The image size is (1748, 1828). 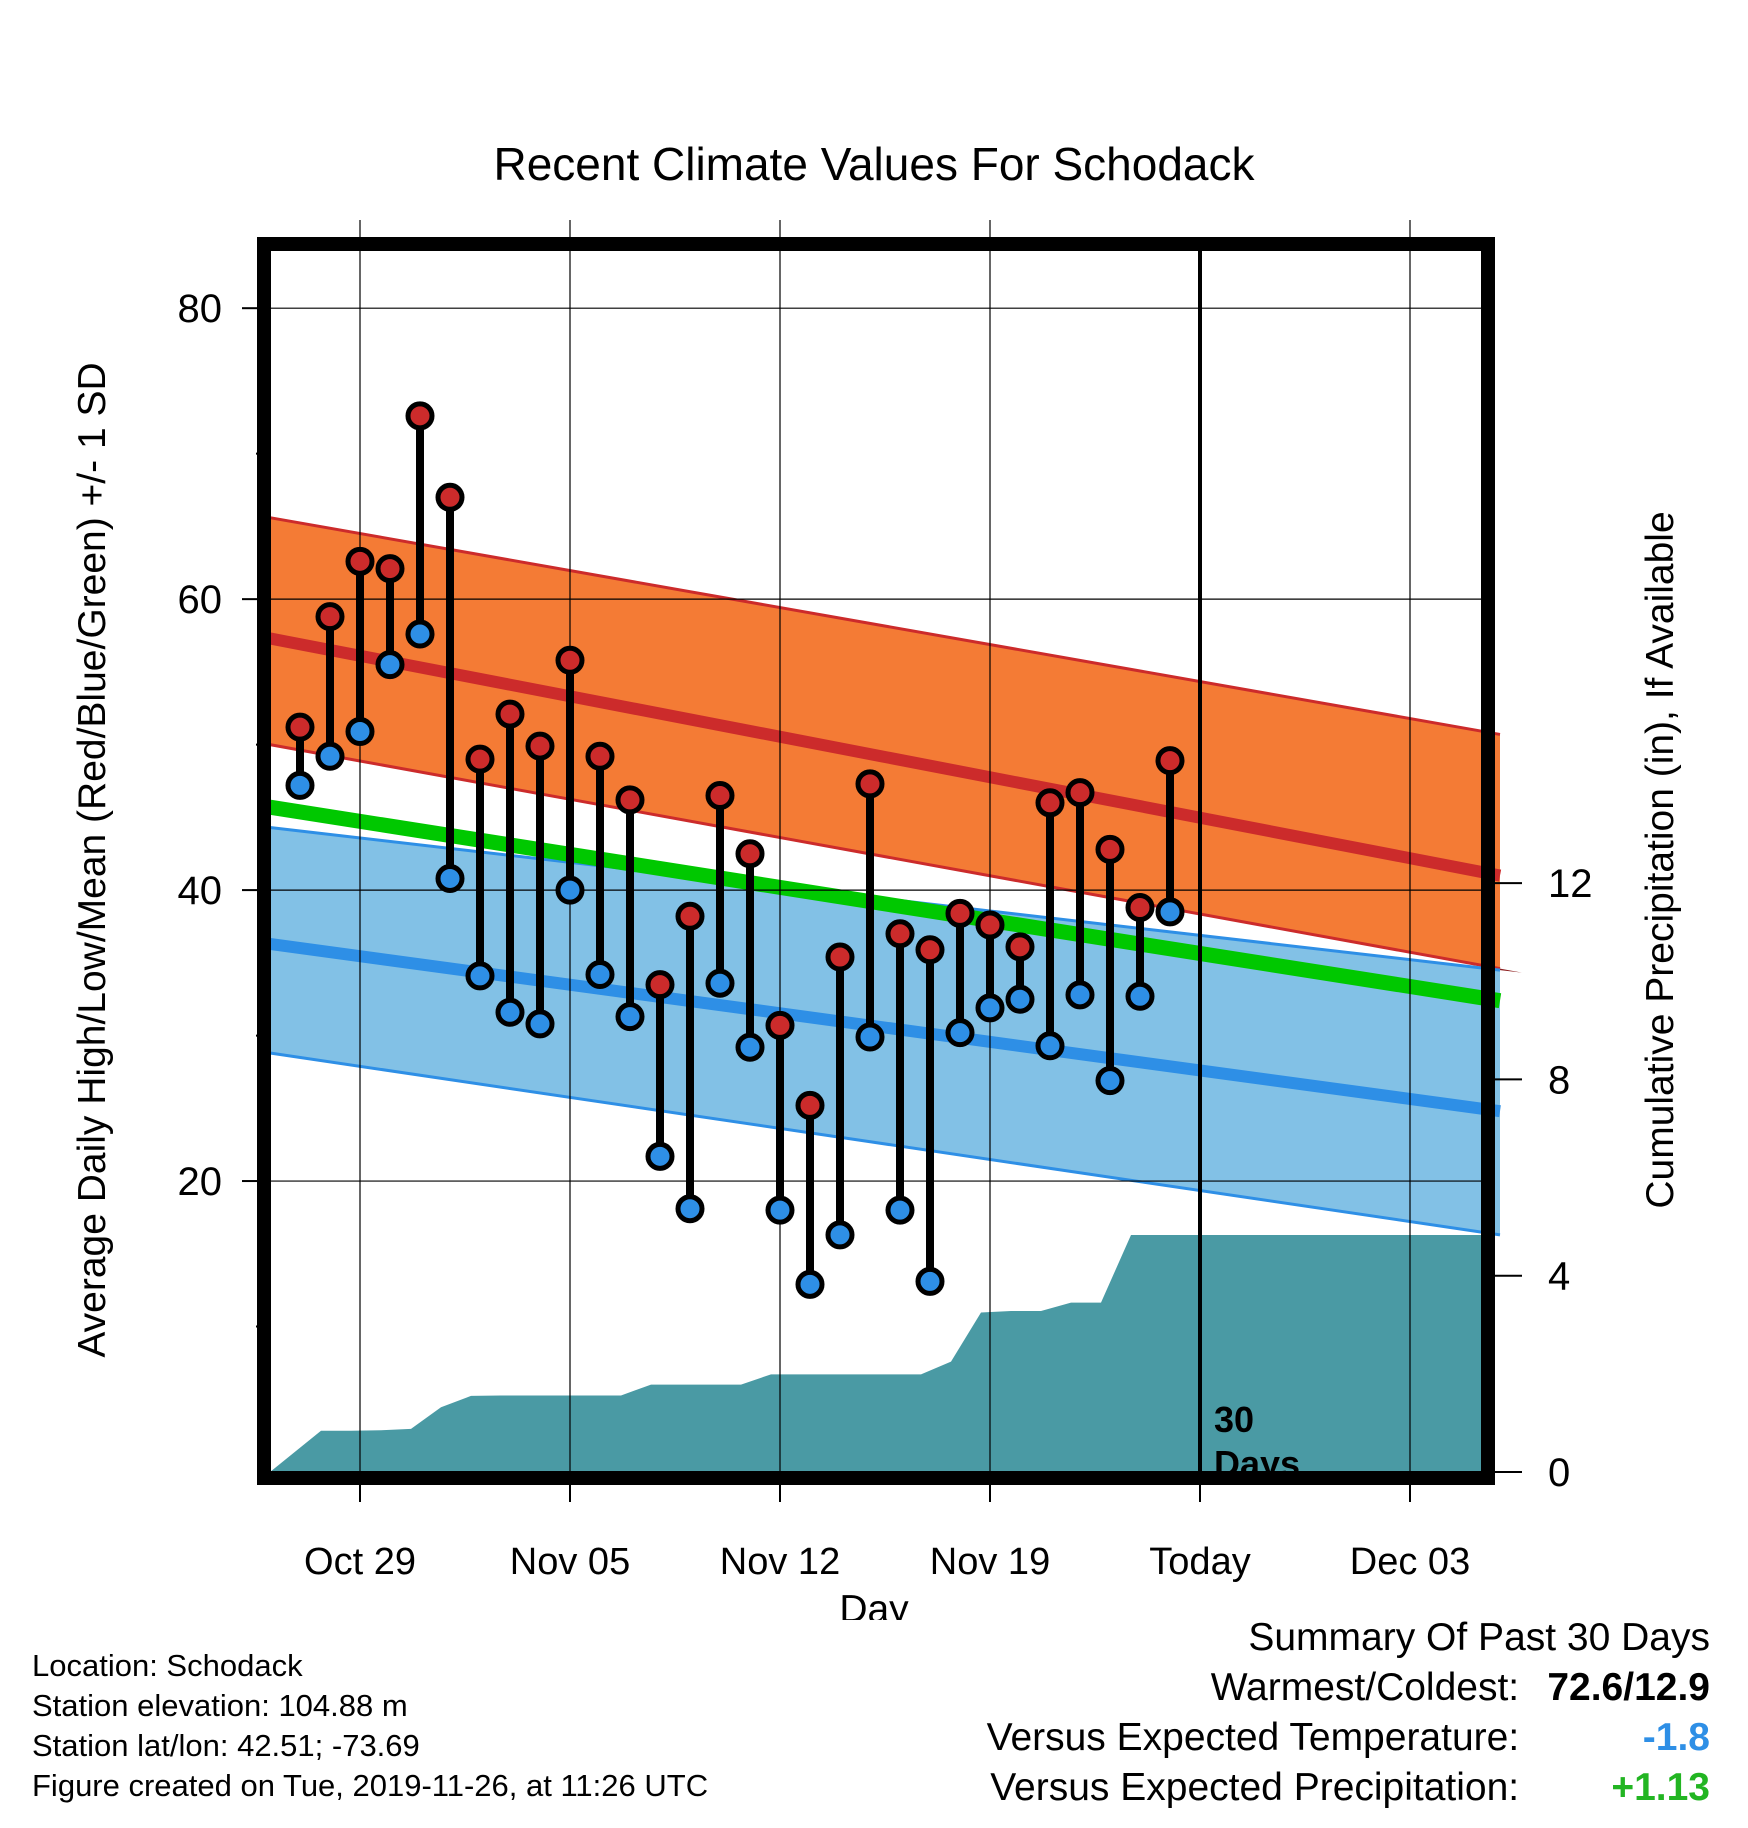 I want to click on y-right-tick-label: 0, so click(x=1559, y=1473).